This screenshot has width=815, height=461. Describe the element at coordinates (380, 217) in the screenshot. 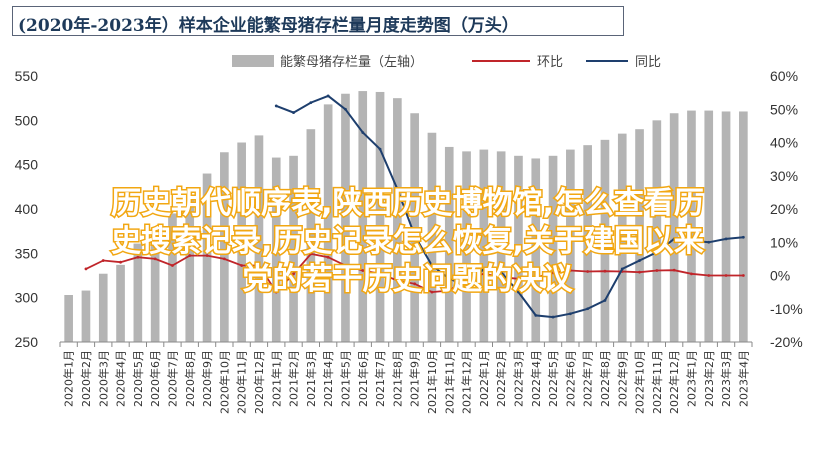

I see `bar-2021年7月` at that location.